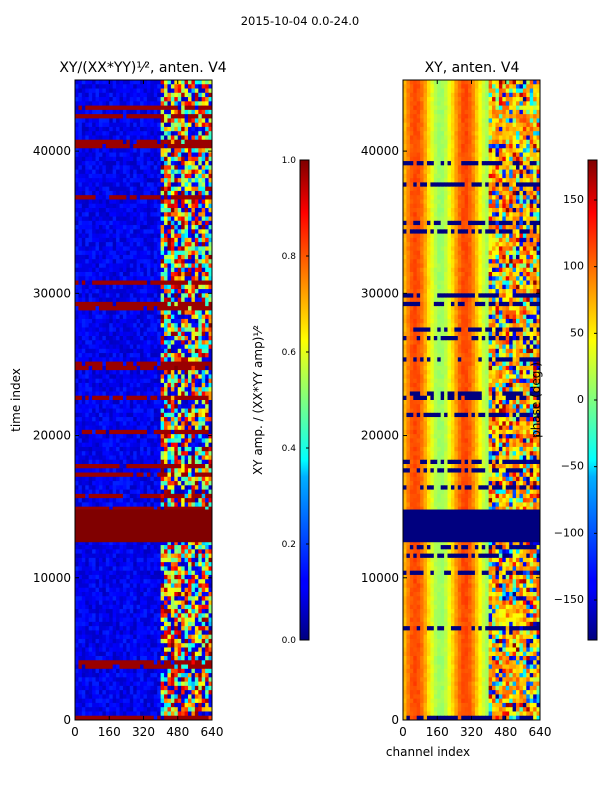 The height and width of the screenshot is (800, 600). I want to click on phase-panel-title: XY, anten. V4, so click(472, 68).